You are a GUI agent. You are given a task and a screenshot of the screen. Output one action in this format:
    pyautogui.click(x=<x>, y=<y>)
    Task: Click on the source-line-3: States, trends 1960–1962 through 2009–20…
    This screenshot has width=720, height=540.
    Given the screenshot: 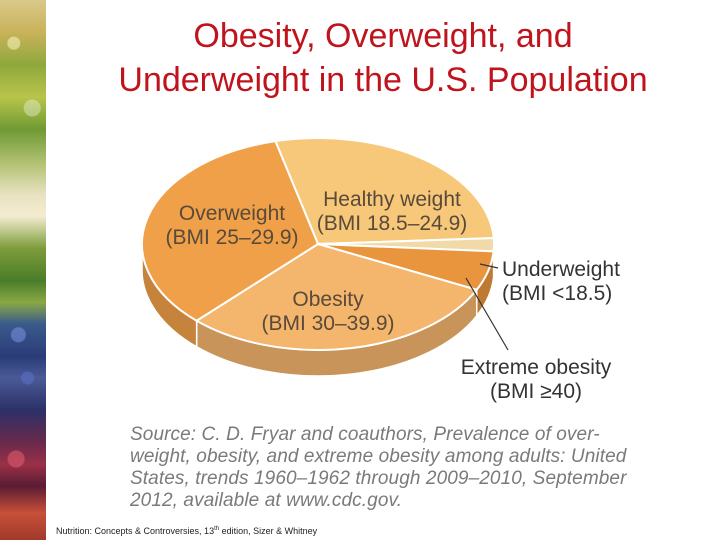 What is the action you would take?
    pyautogui.click(x=378, y=478)
    